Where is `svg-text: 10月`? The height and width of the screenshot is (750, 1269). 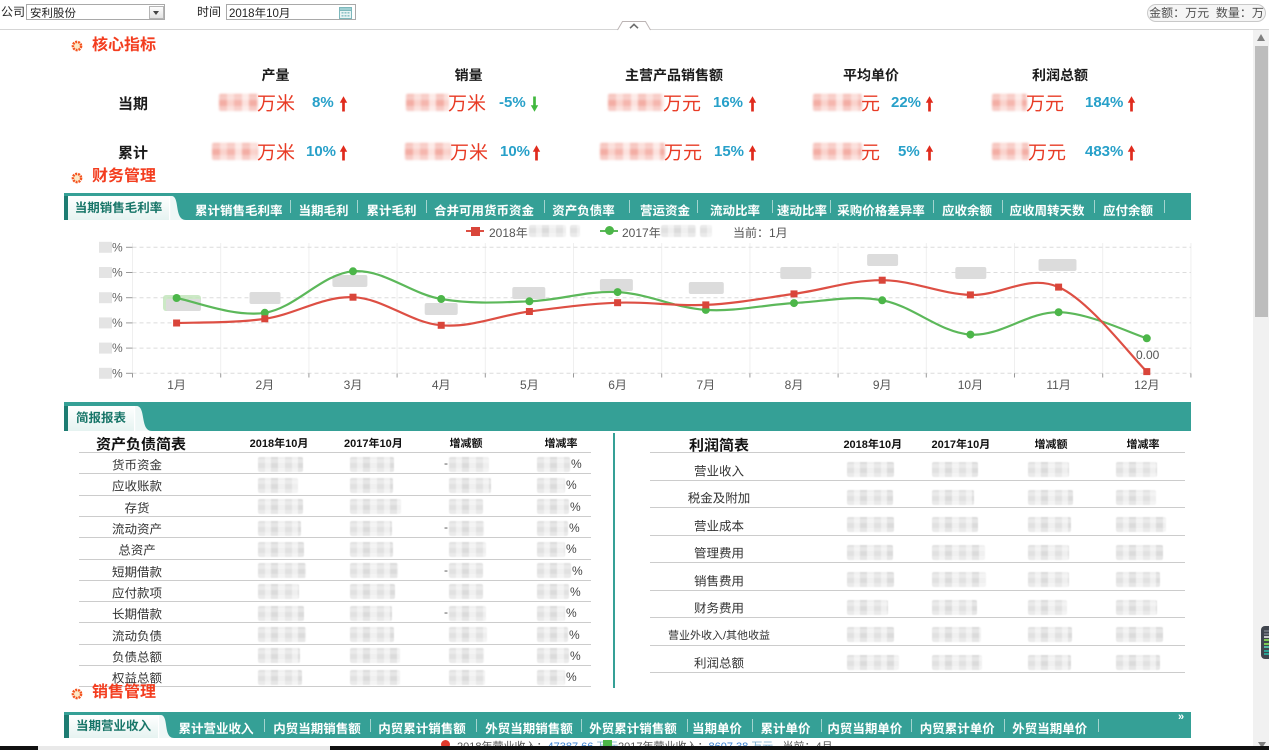 svg-text: 10月 is located at coordinates (970, 385).